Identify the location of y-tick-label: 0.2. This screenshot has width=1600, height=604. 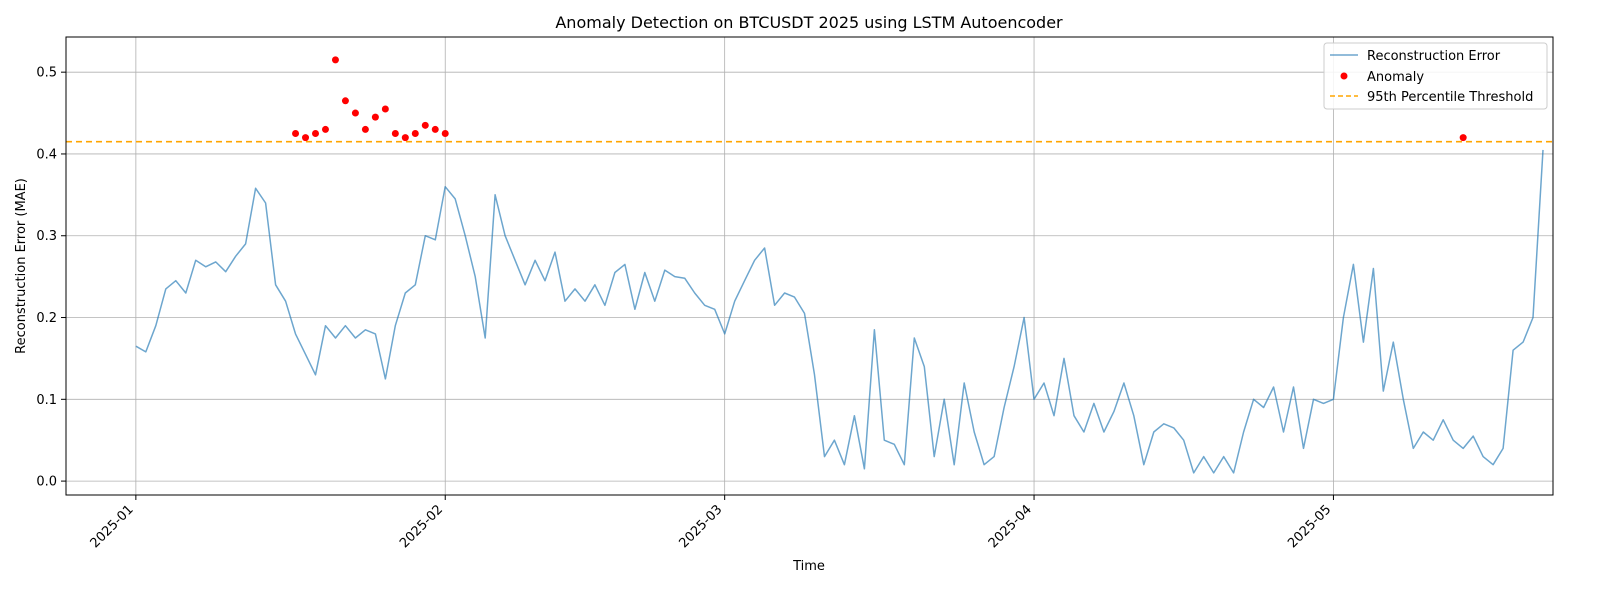
(46, 318).